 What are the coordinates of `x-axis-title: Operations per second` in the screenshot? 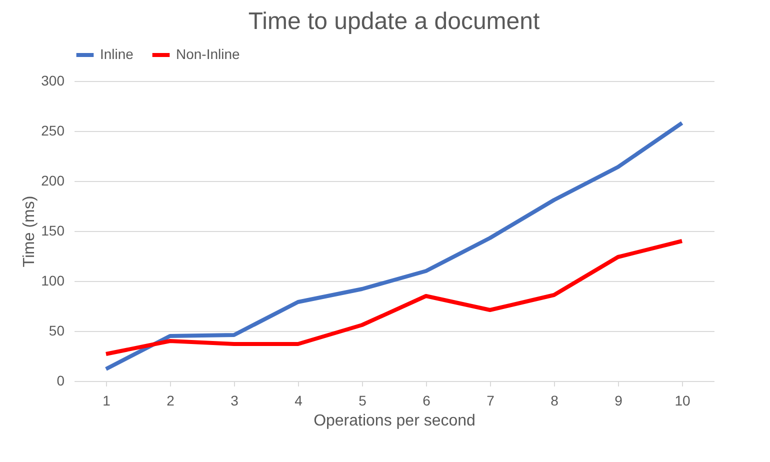 It's located at (395, 421).